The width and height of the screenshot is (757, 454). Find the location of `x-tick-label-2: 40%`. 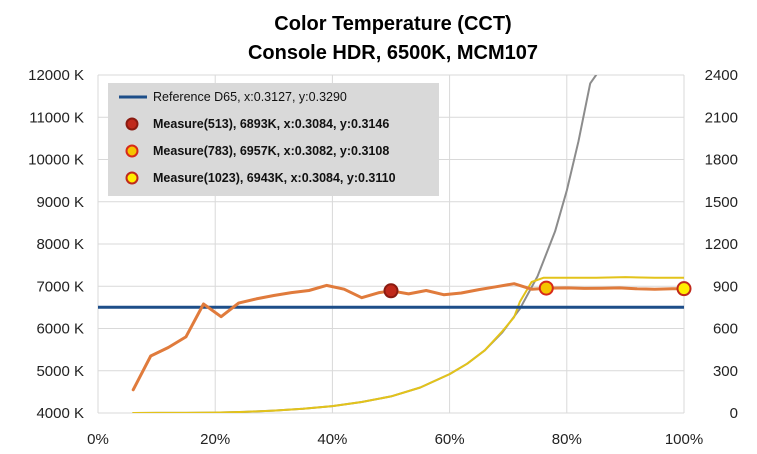

x-tick-label-2: 40% is located at coordinates (332, 439).